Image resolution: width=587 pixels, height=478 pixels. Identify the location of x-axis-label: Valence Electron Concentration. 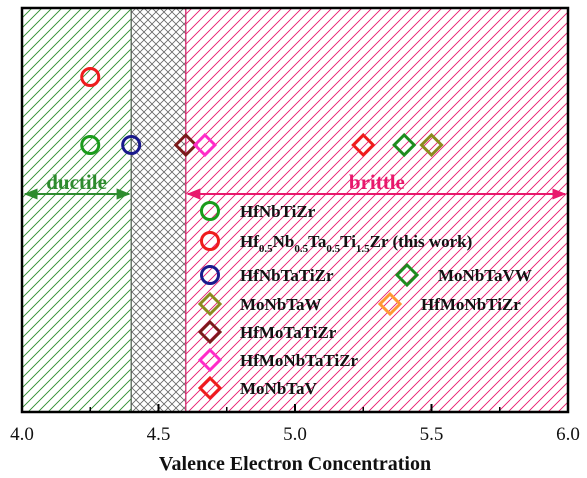
(295, 464).